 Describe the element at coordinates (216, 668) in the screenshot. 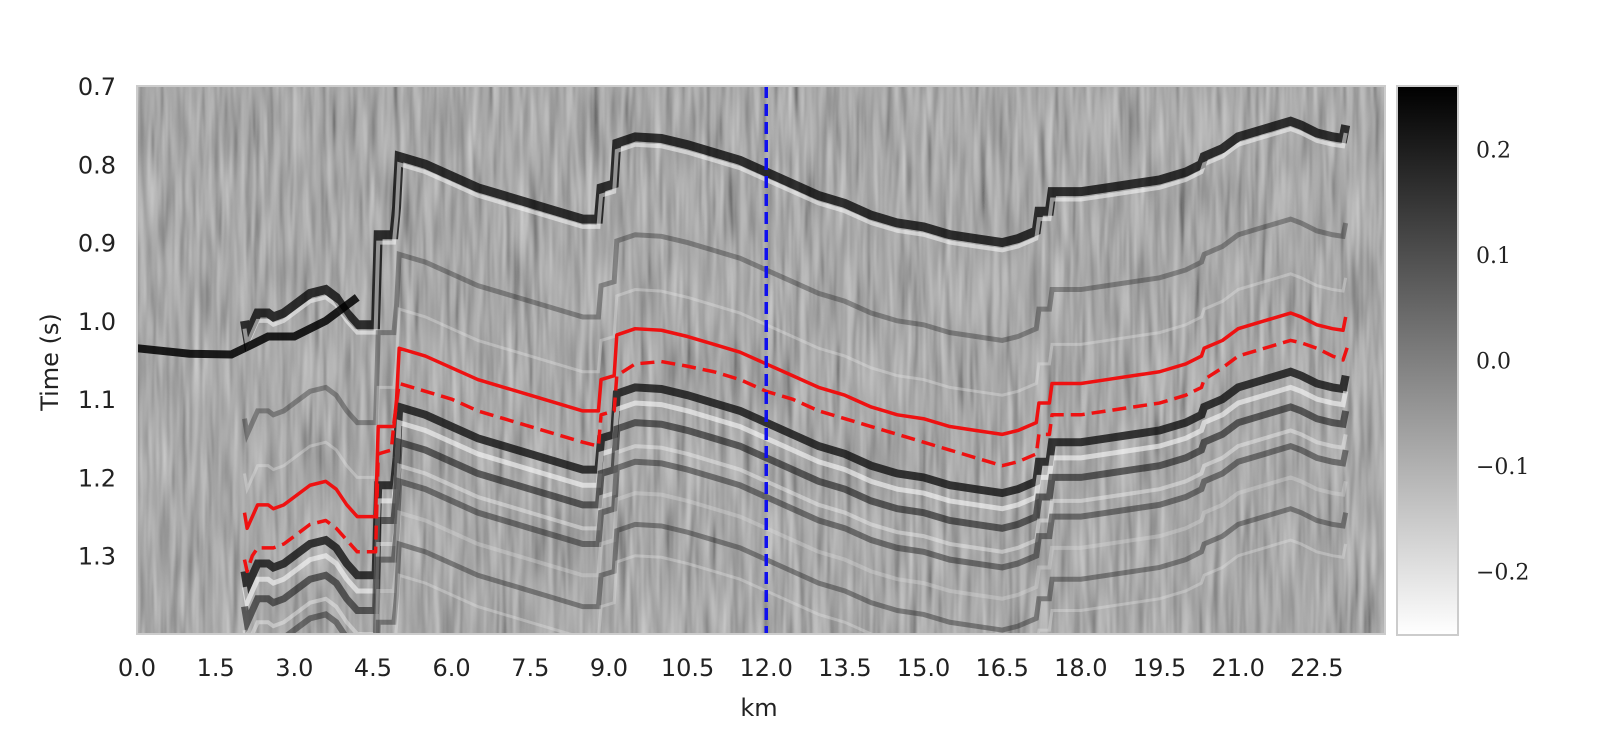

I see `x-tick-label: 1.5` at that location.